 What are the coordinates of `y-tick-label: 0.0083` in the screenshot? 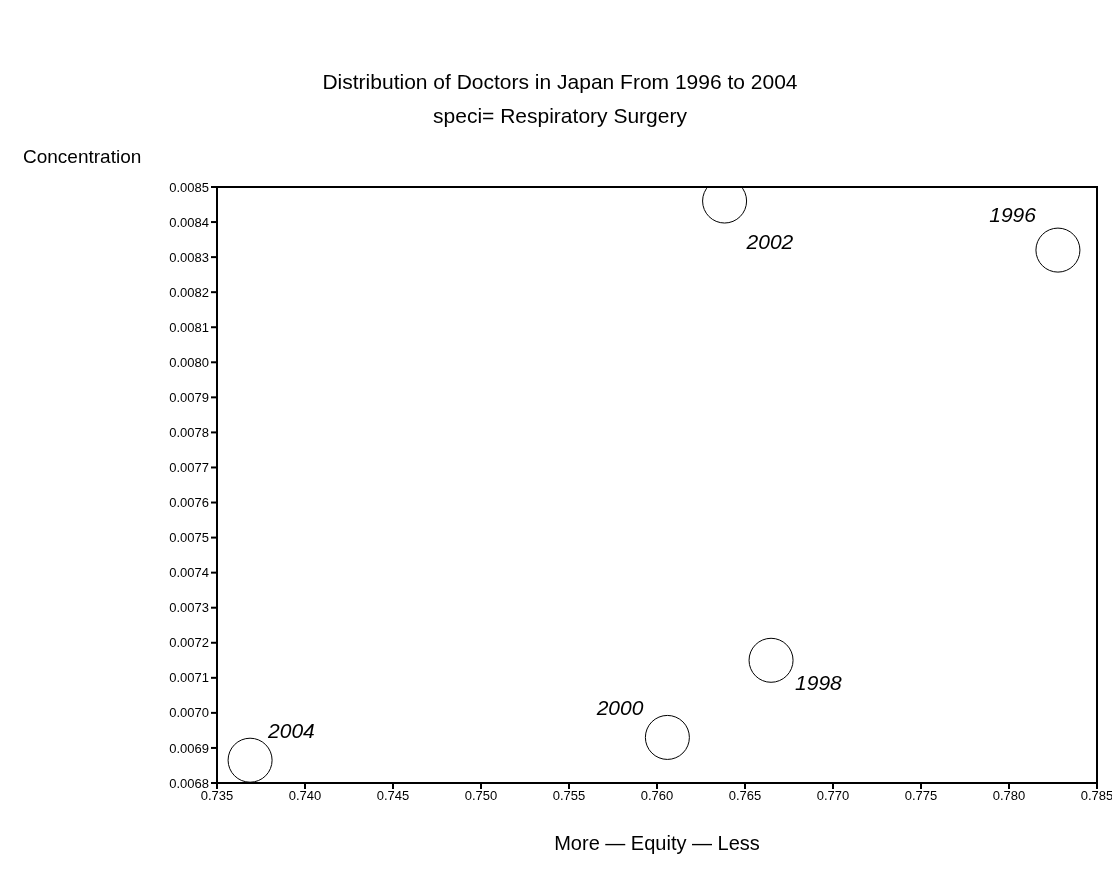 It's located at (189, 257).